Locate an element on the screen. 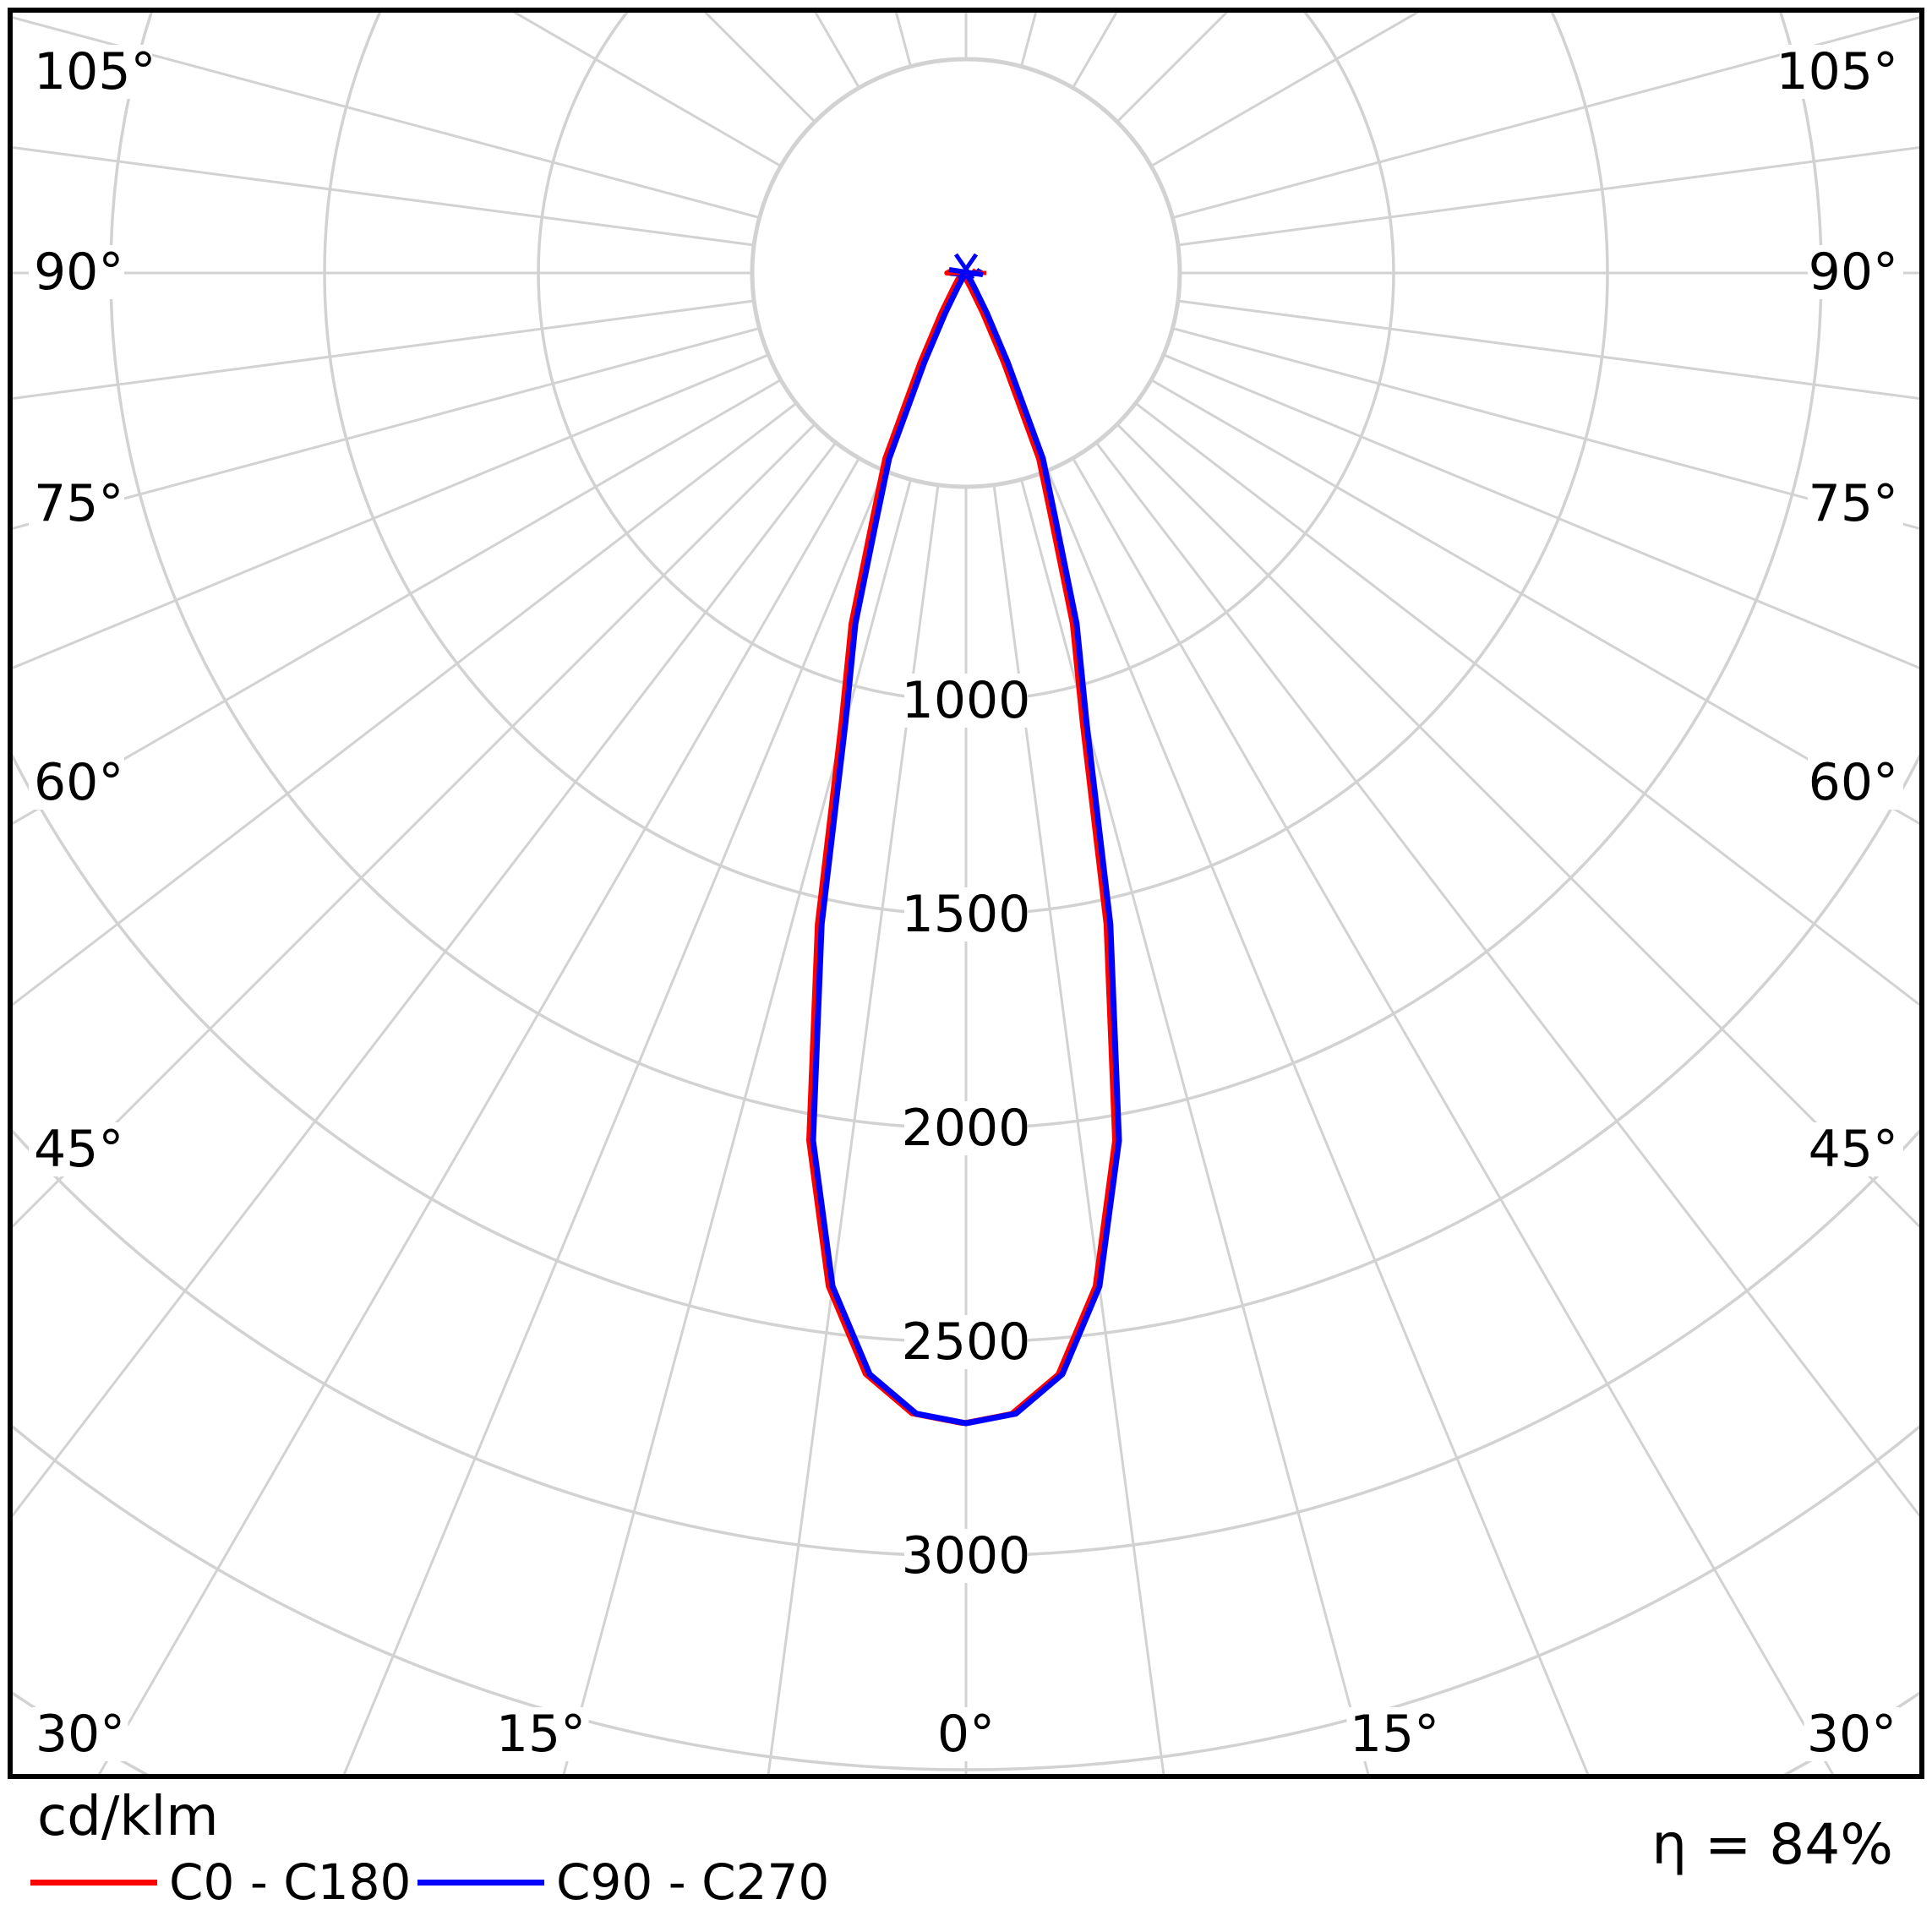 The width and height of the screenshot is (1932, 1932). angle-label-bottom-1-15-bg is located at coordinates (541, 1734).